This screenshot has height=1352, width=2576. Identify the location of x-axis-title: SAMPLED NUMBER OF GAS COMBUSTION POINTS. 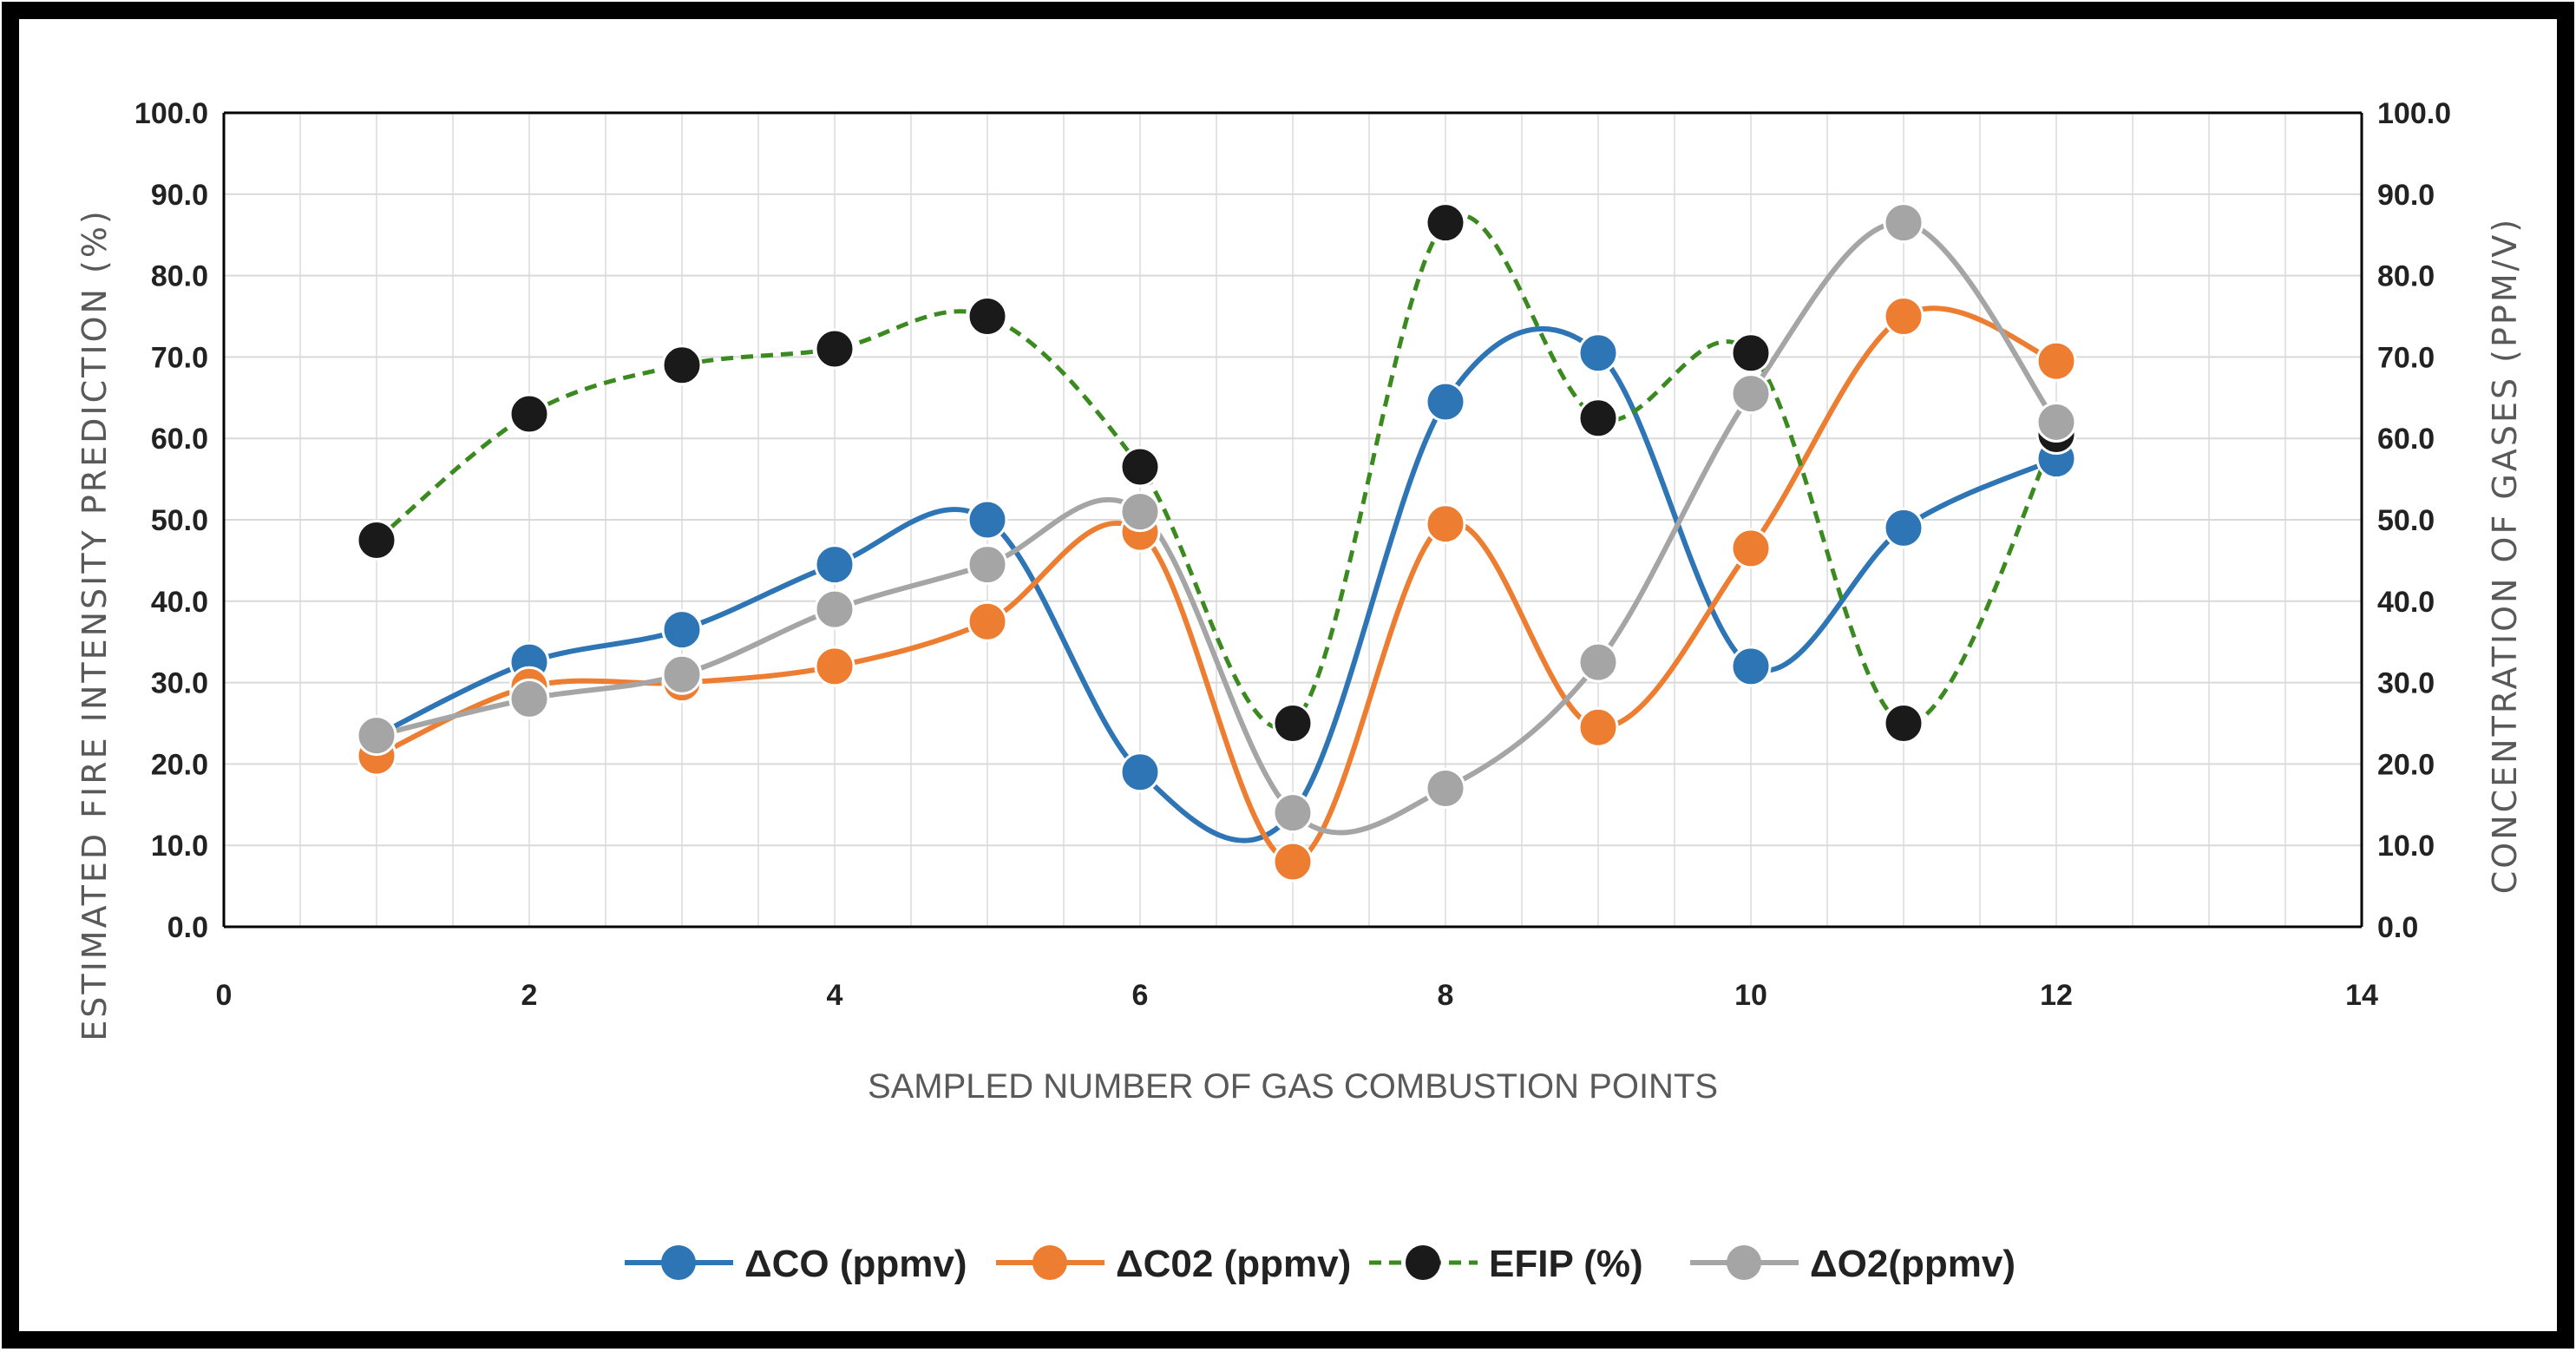
(1293, 1086).